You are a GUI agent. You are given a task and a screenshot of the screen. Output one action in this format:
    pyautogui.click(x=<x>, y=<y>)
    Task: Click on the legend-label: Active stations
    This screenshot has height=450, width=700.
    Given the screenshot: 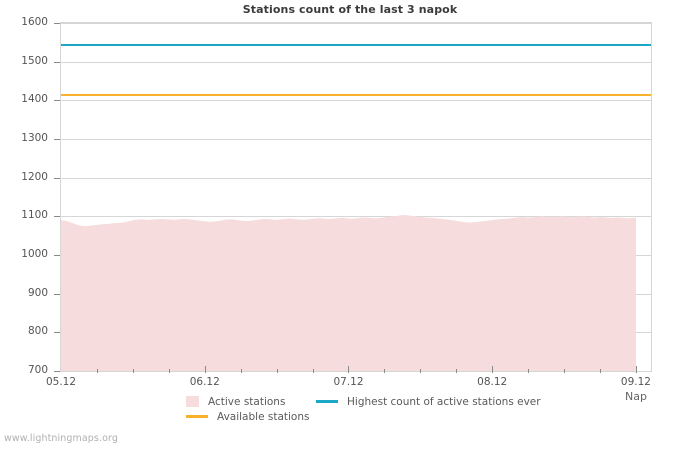 What is the action you would take?
    pyautogui.click(x=247, y=401)
    